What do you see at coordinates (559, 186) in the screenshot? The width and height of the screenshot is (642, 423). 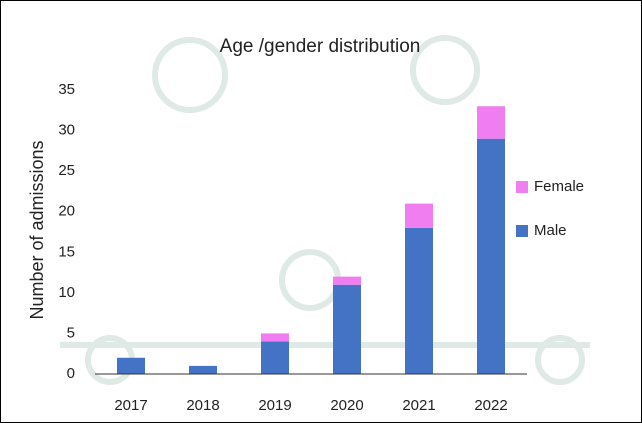 I see `legend-label: Female` at bounding box center [559, 186].